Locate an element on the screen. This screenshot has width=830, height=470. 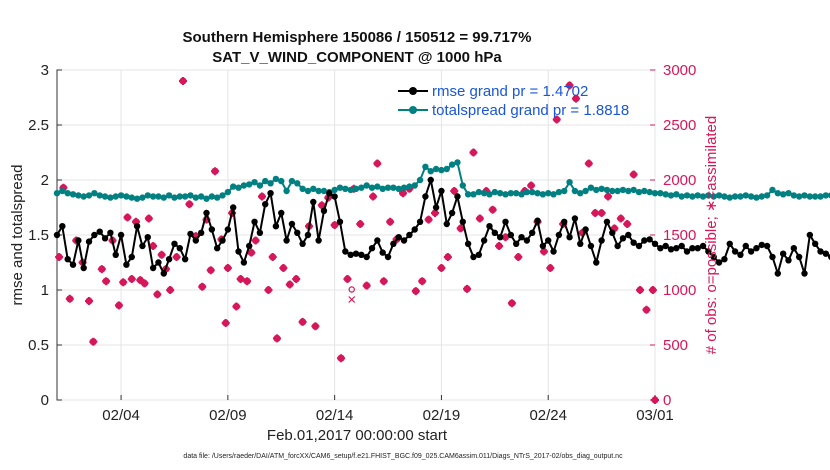
y-tick-label-right: 2000 is located at coordinates (679, 180).